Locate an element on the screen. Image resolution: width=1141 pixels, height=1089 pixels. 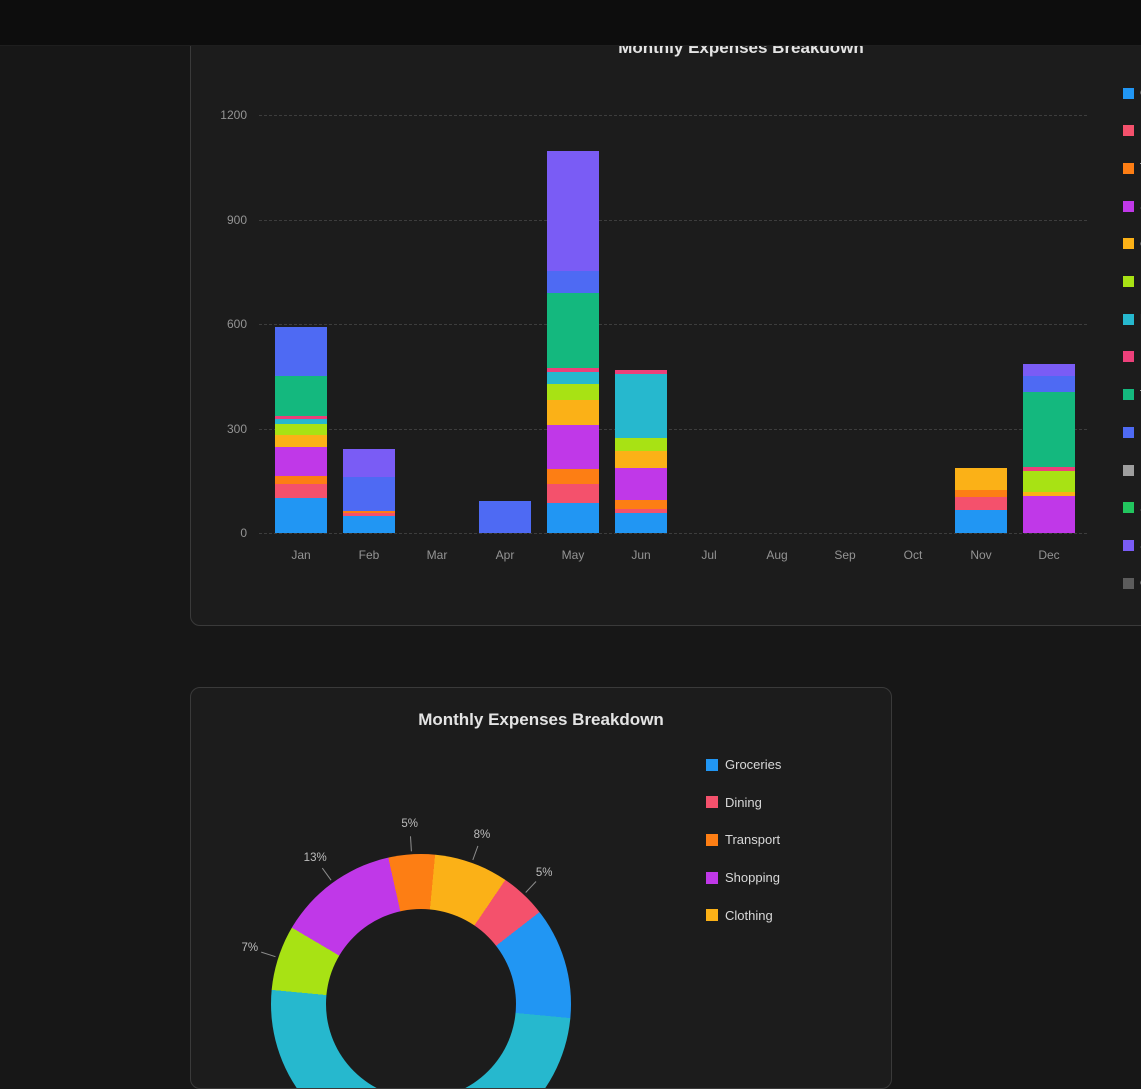
legend-item: Subscriptions is located at coordinates (1132, 545).